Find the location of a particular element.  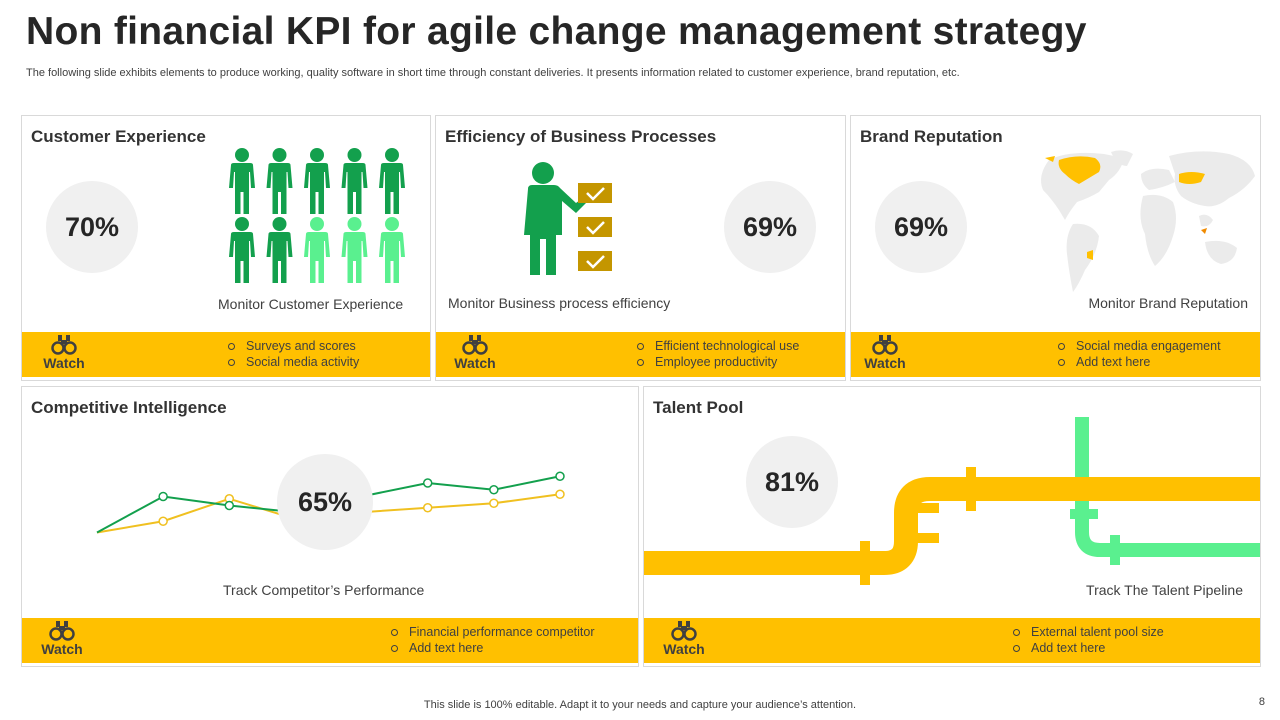

list-item: Efficient technological use is located at coordinates (717, 346).